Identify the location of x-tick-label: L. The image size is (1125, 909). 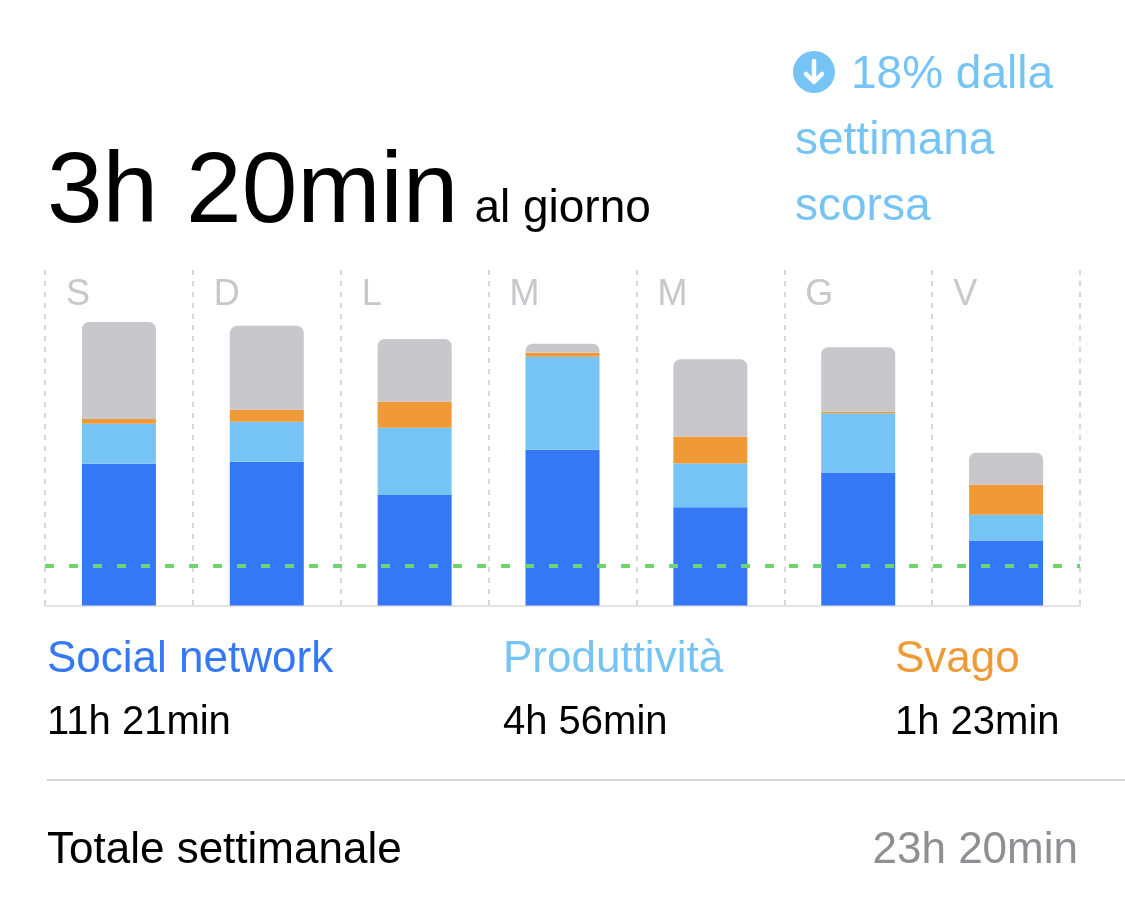
(371, 292).